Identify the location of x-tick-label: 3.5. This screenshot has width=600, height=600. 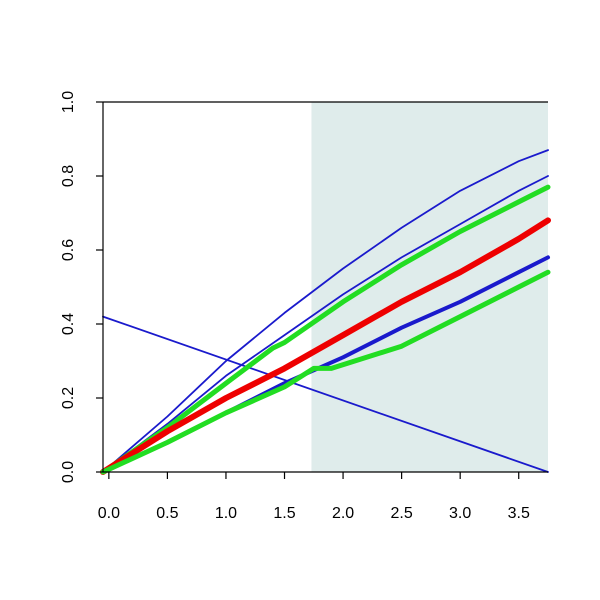
(519, 513).